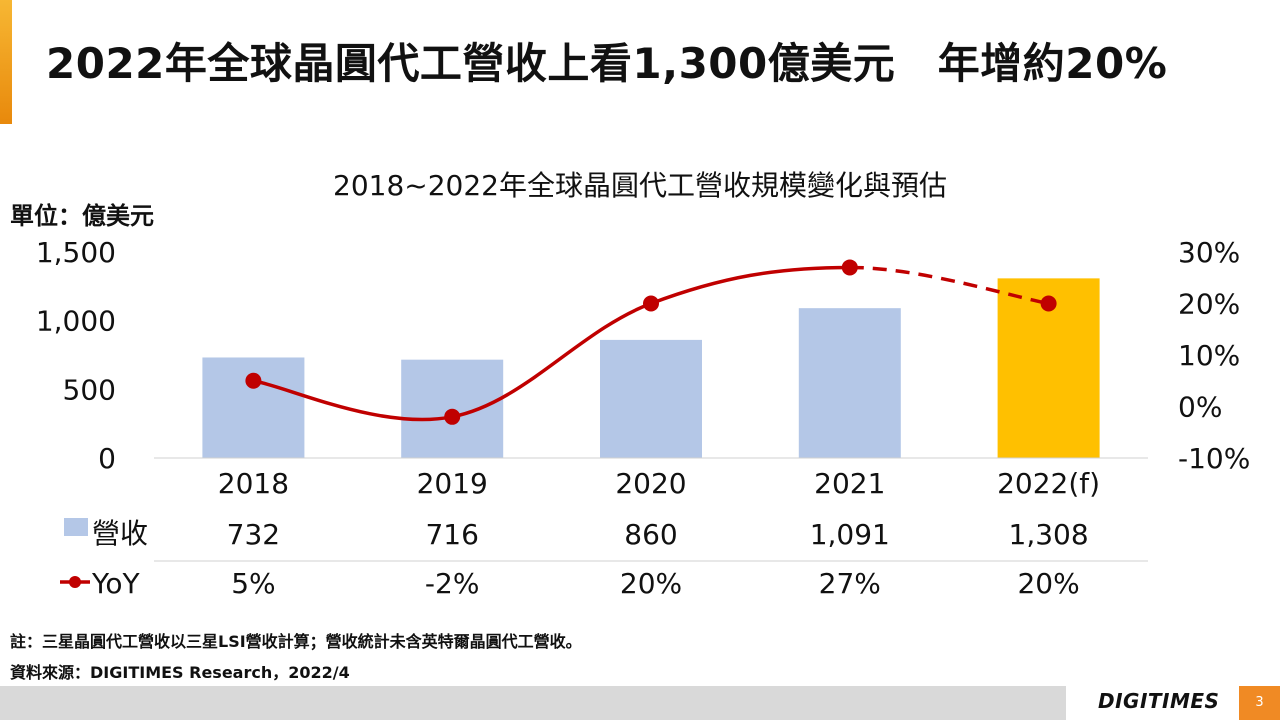 The height and width of the screenshot is (720, 1280). What do you see at coordinates (650, 483) in the screenshot?
I see `x-axis-tick-label: 2020` at bounding box center [650, 483].